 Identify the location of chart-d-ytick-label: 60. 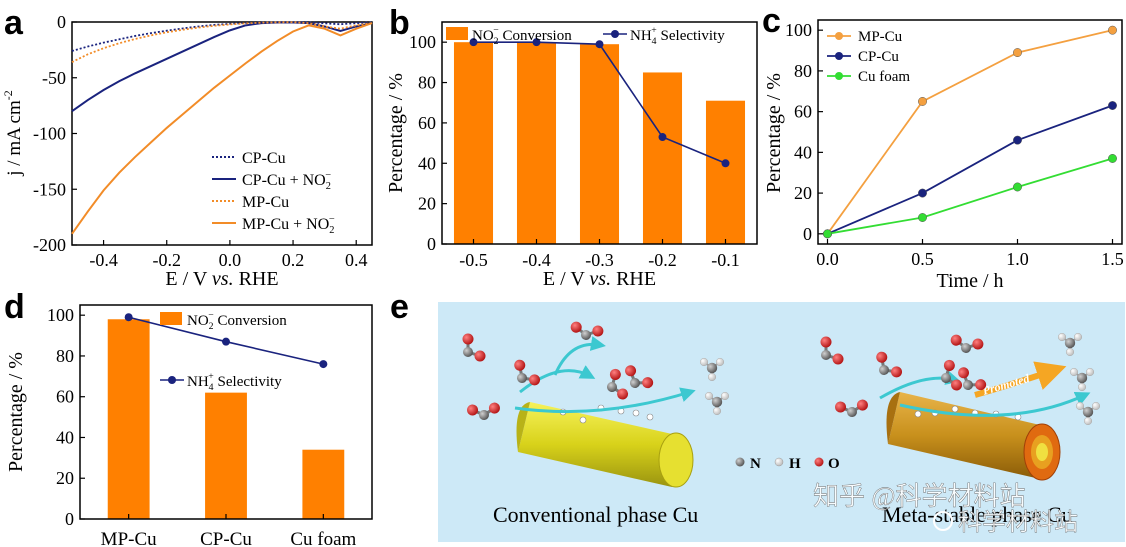
(65, 397).